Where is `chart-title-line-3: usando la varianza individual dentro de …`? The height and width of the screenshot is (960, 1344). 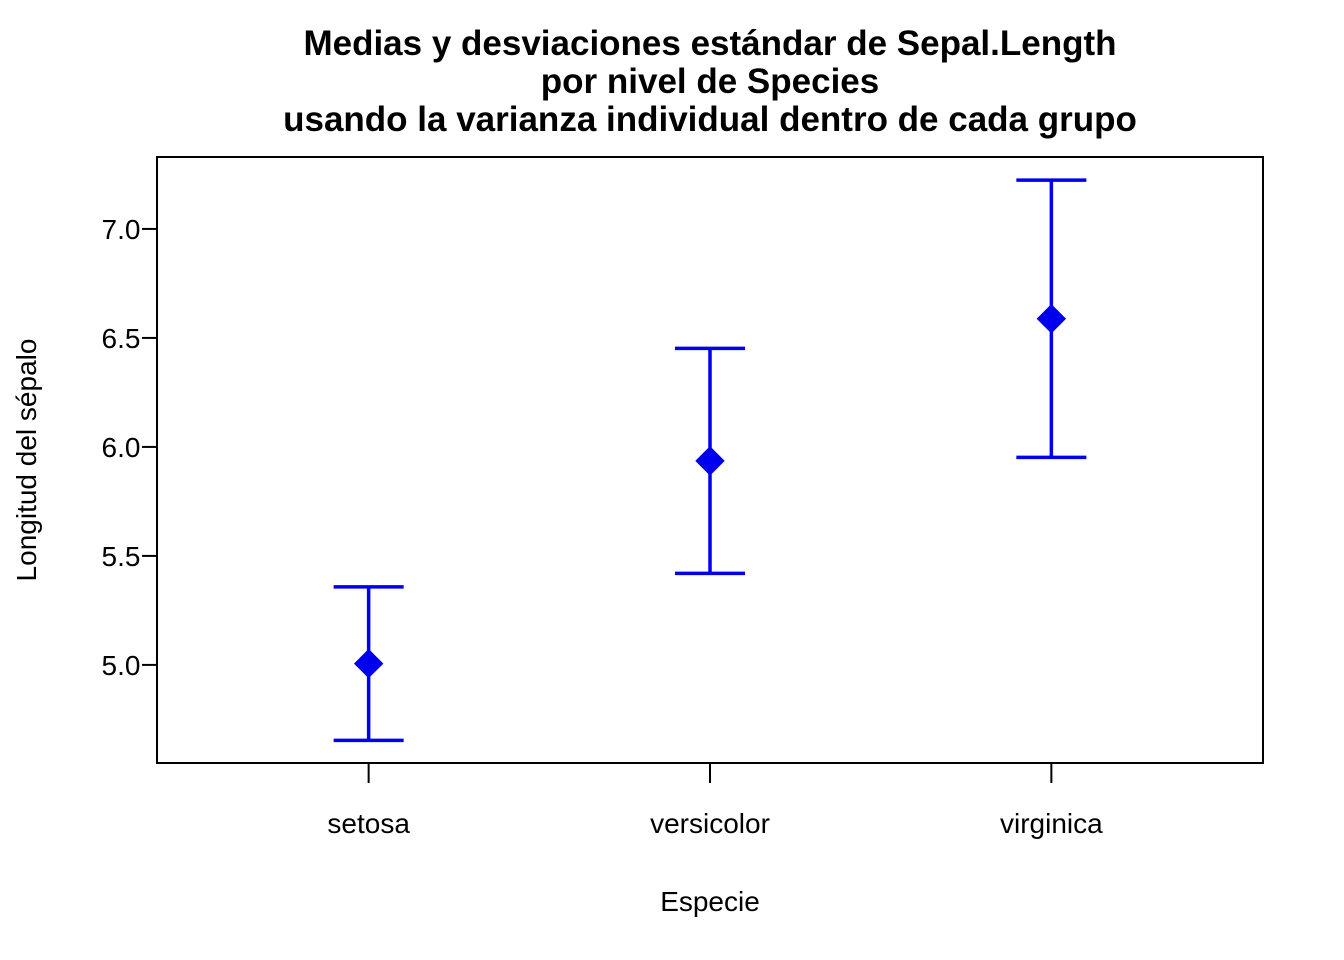 chart-title-line-3: usando la varianza individual dentro de … is located at coordinates (710, 119).